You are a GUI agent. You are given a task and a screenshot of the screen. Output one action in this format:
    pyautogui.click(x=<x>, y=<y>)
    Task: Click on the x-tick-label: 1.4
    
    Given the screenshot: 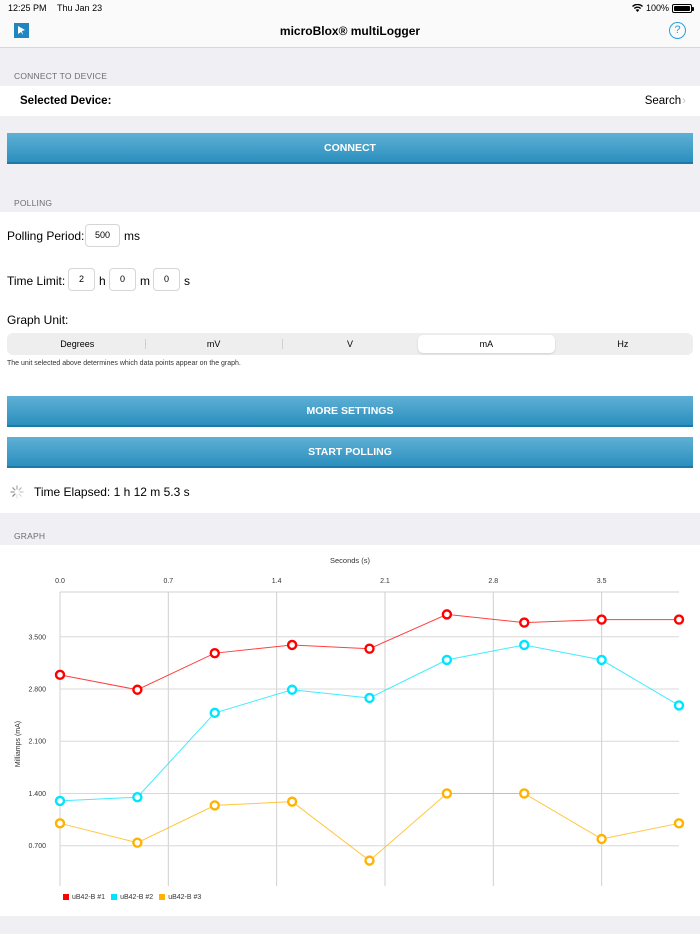 What is the action you would take?
    pyautogui.click(x=277, y=581)
    